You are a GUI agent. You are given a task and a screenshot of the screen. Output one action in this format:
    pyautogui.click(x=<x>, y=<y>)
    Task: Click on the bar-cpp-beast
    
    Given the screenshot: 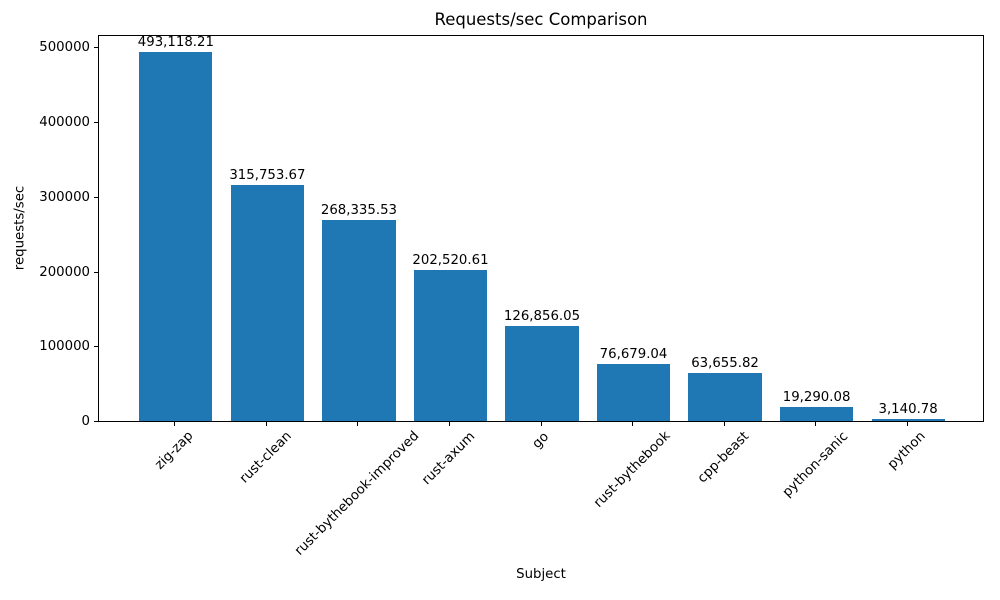 What is the action you would take?
    pyautogui.click(x=725, y=397)
    